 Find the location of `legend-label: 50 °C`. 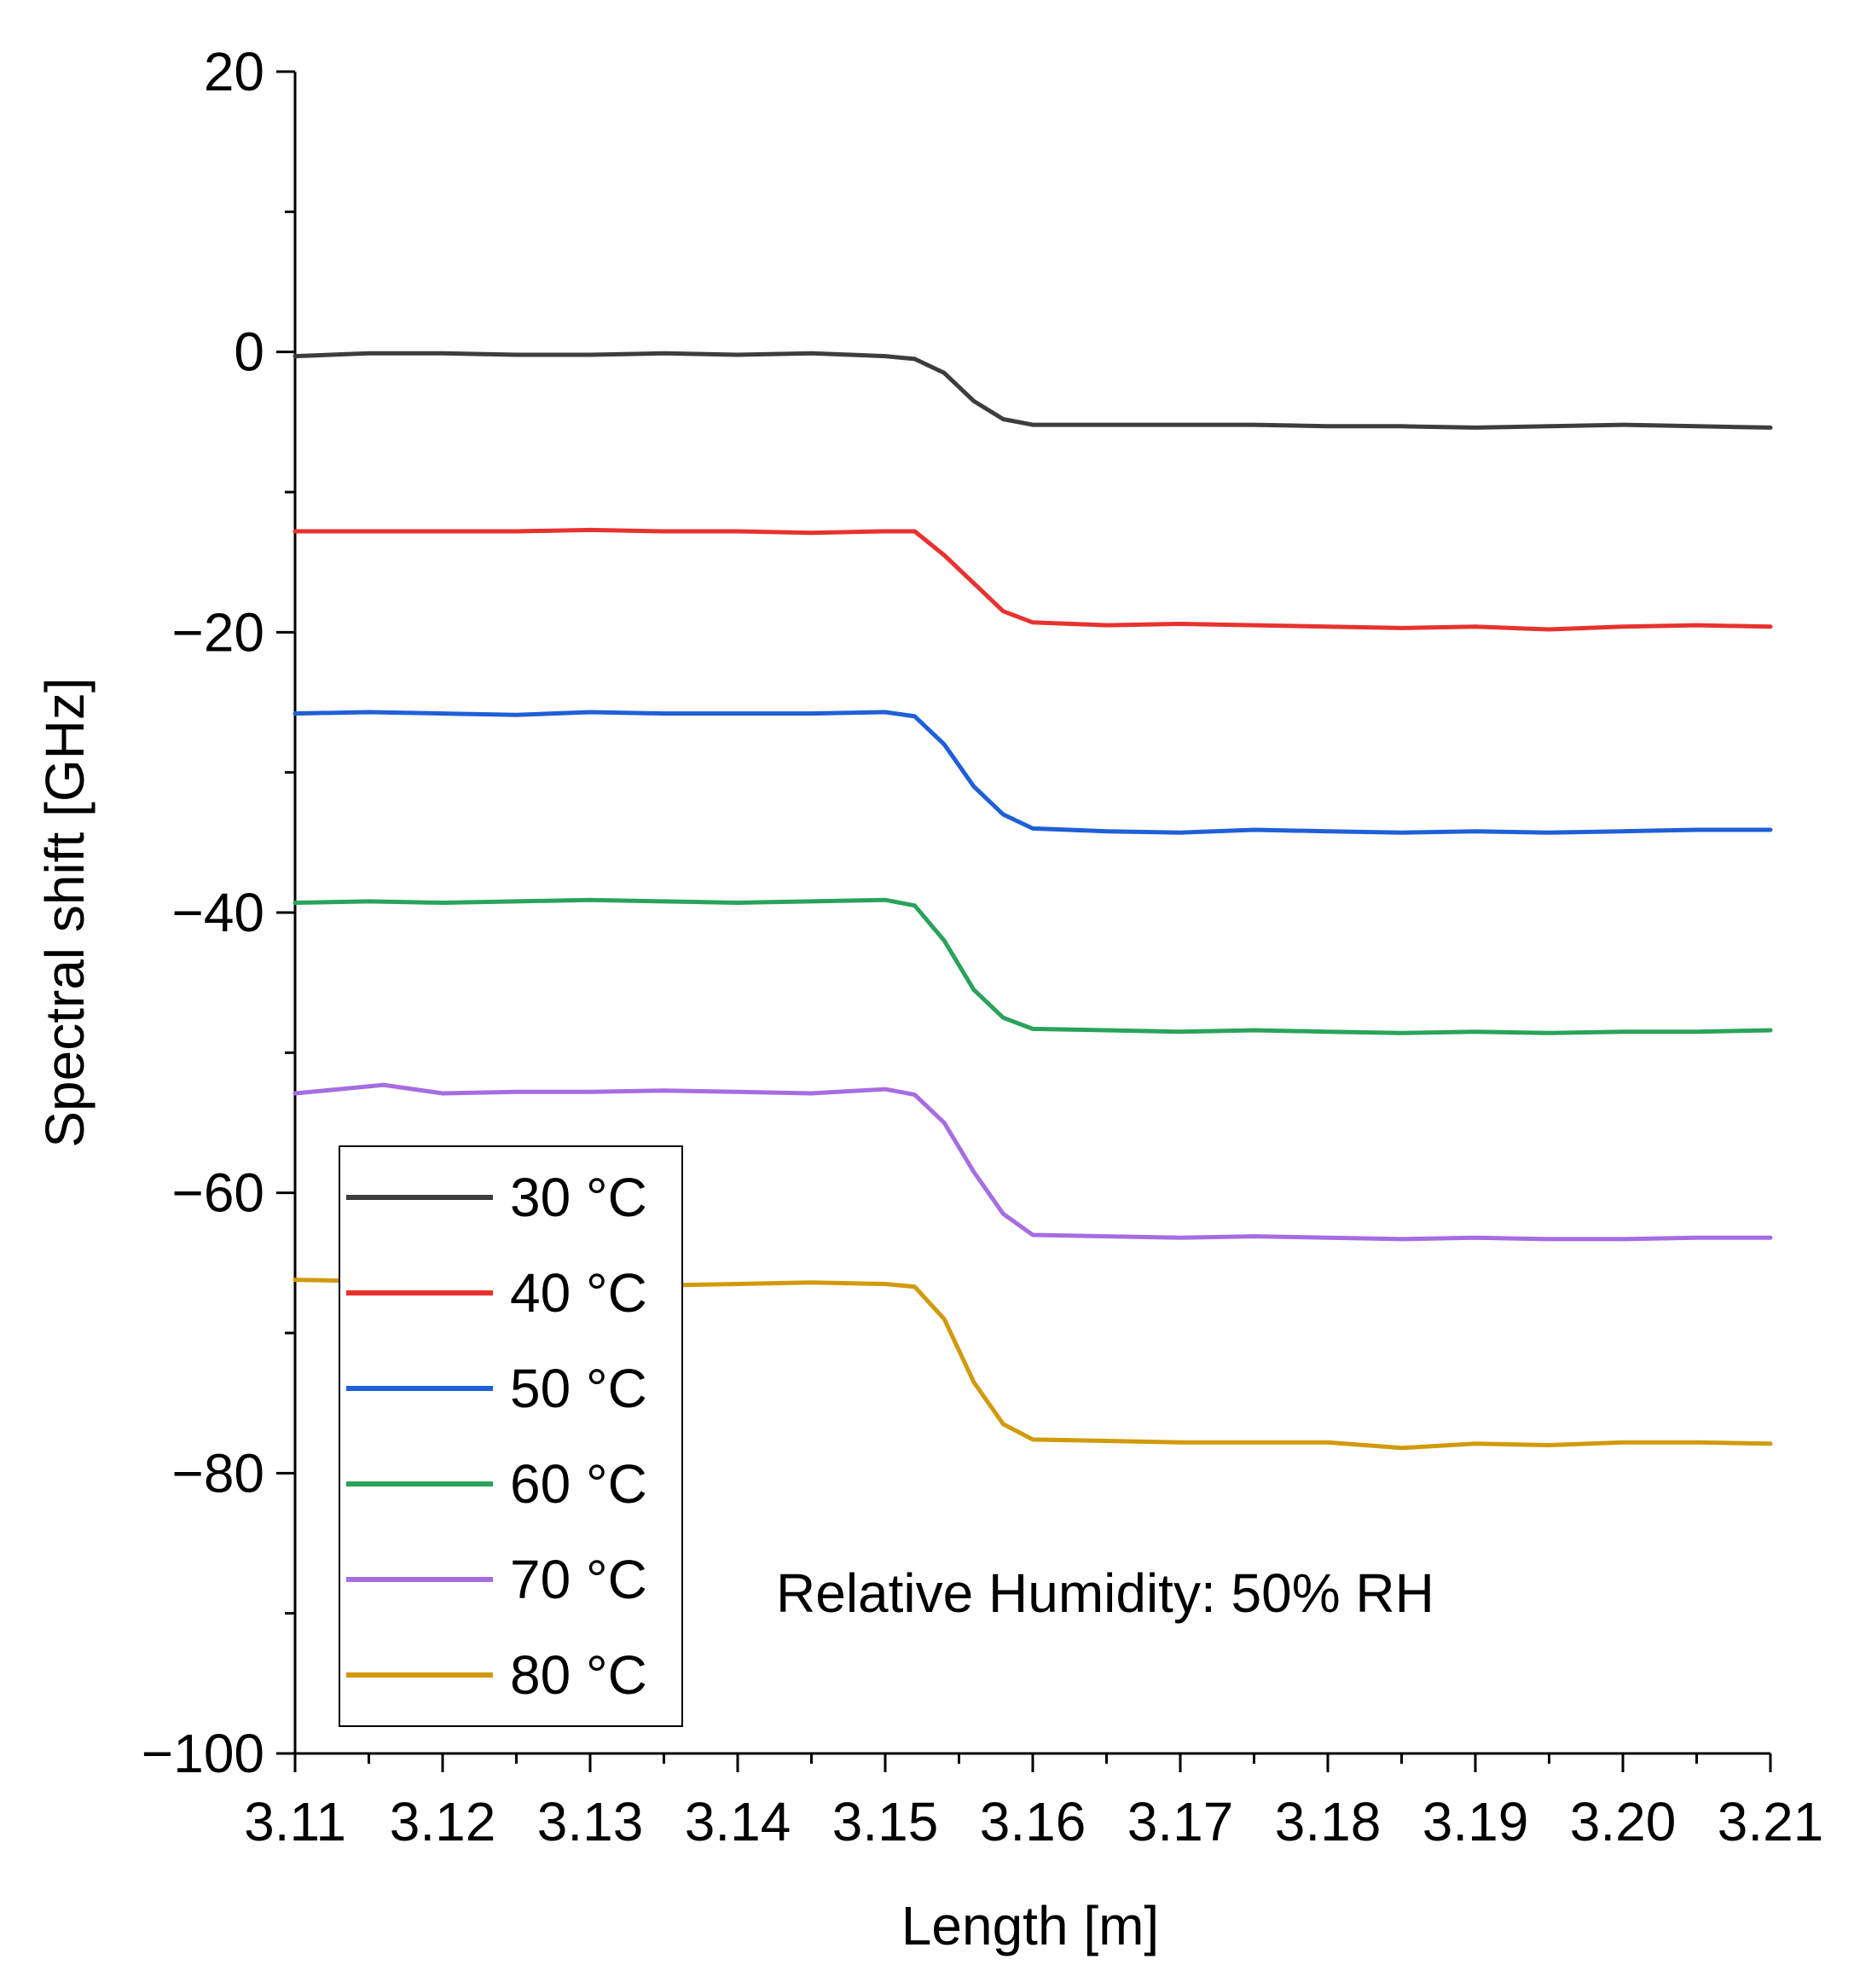

legend-label: 50 °C is located at coordinates (578, 1388).